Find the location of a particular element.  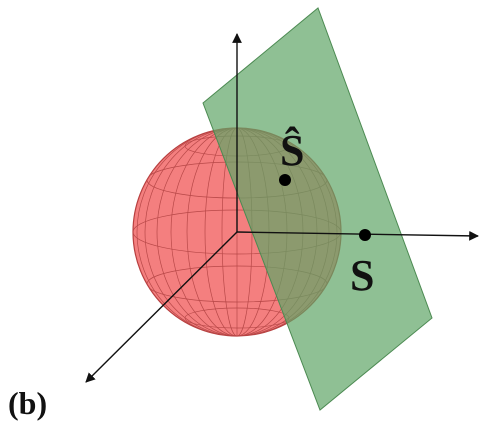

point-label: S is located at coordinates (362, 275).